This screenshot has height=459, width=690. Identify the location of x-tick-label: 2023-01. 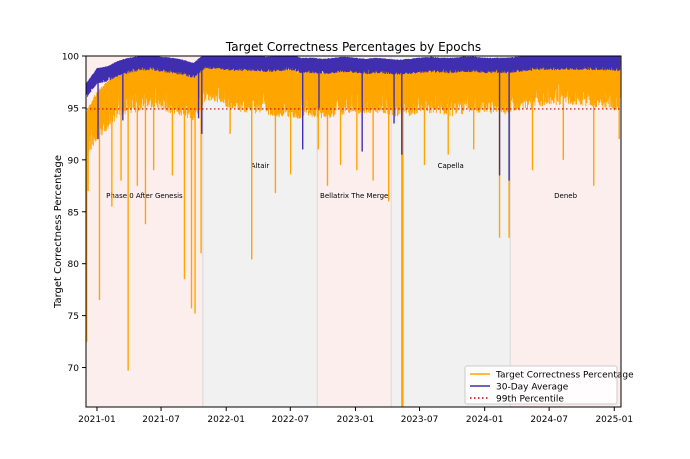
(356, 420).